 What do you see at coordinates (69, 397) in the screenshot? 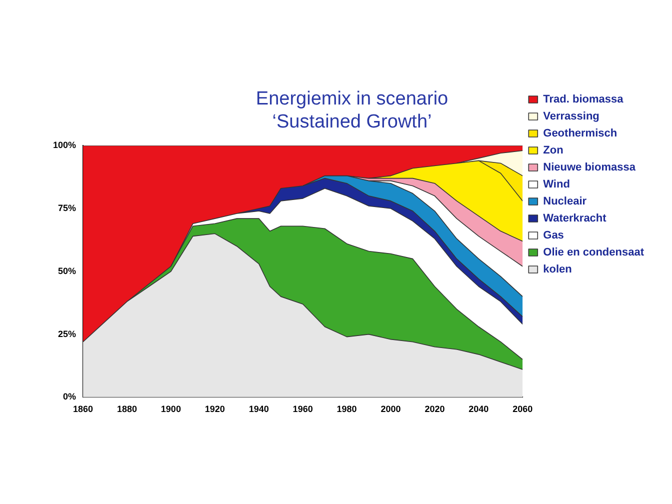
I see `y-tick-label: 0%` at bounding box center [69, 397].